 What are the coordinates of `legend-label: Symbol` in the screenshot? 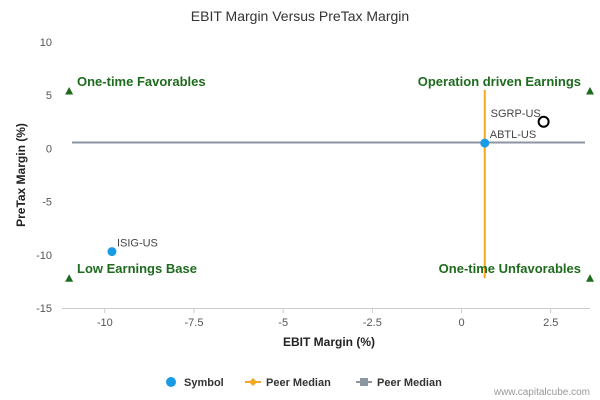 It's located at (204, 383).